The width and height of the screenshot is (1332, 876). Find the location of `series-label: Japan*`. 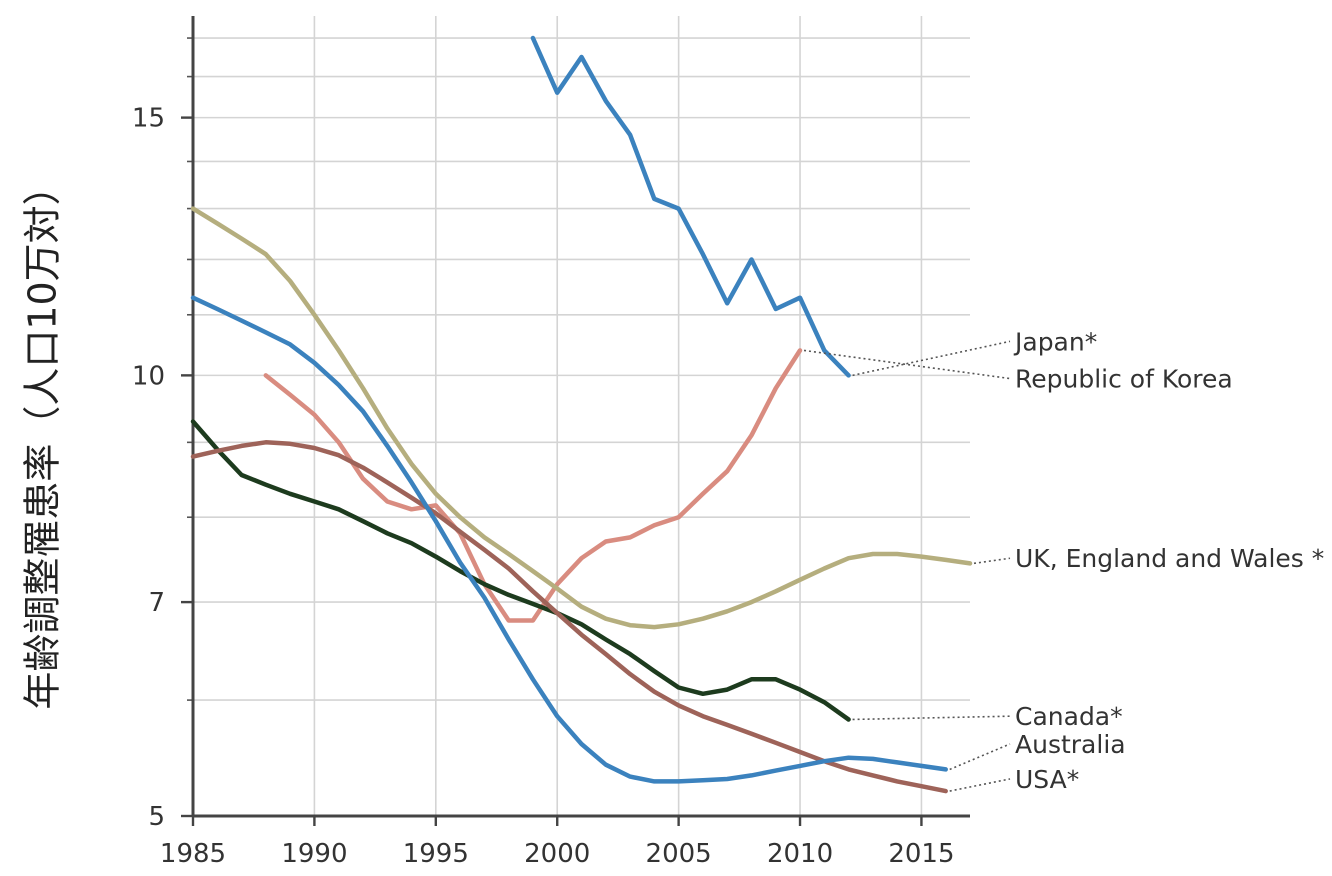

series-label: Japan* is located at coordinates (1055, 341).